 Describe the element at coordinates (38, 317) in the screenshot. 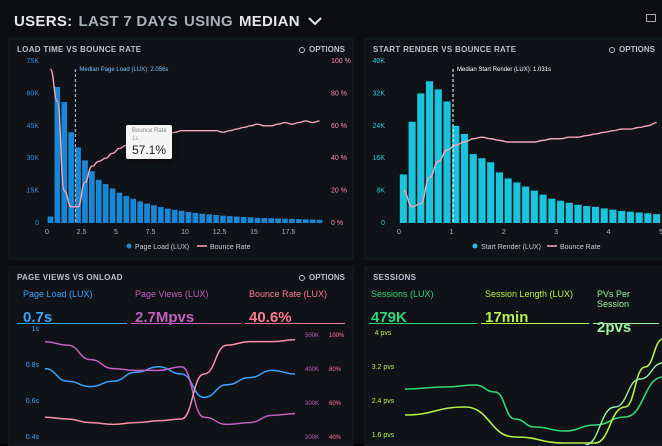

I see `kpi-value: 0.7s` at that location.